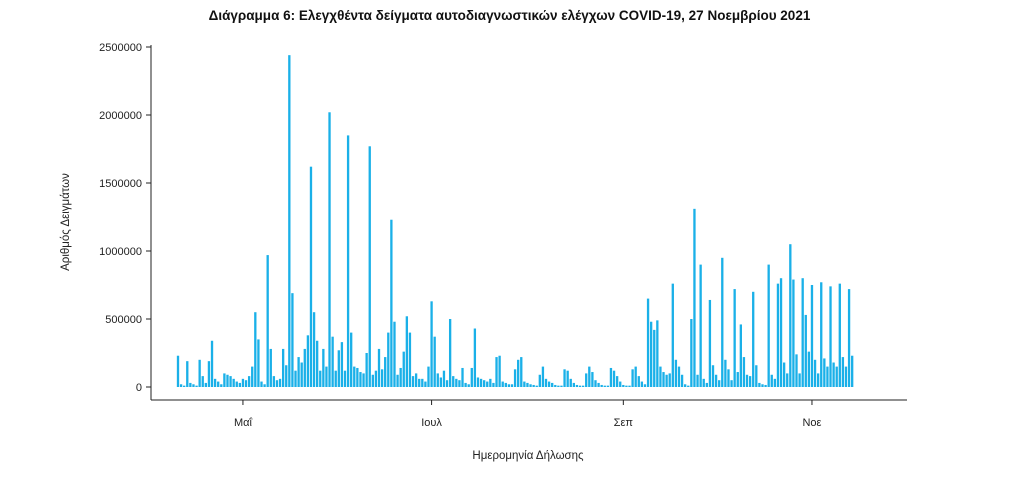  I want to click on y-tick-label: 1500000, so click(120, 184).